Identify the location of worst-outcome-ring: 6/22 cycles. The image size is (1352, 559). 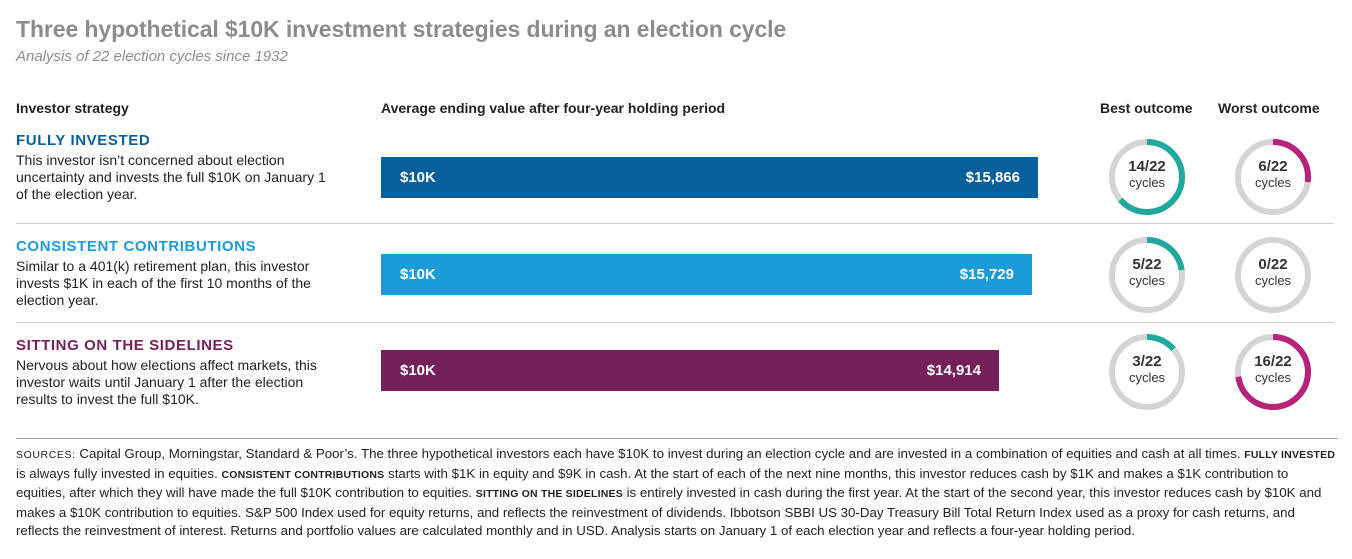
(1273, 177).